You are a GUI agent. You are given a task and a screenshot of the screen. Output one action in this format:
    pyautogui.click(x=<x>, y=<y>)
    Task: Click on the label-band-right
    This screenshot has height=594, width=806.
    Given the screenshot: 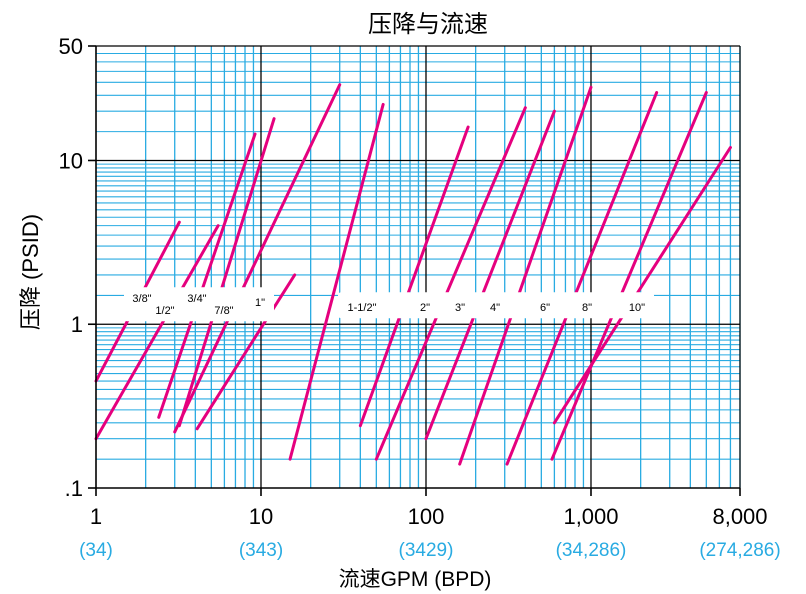 What is the action you would take?
    pyautogui.click(x=496, y=305)
    